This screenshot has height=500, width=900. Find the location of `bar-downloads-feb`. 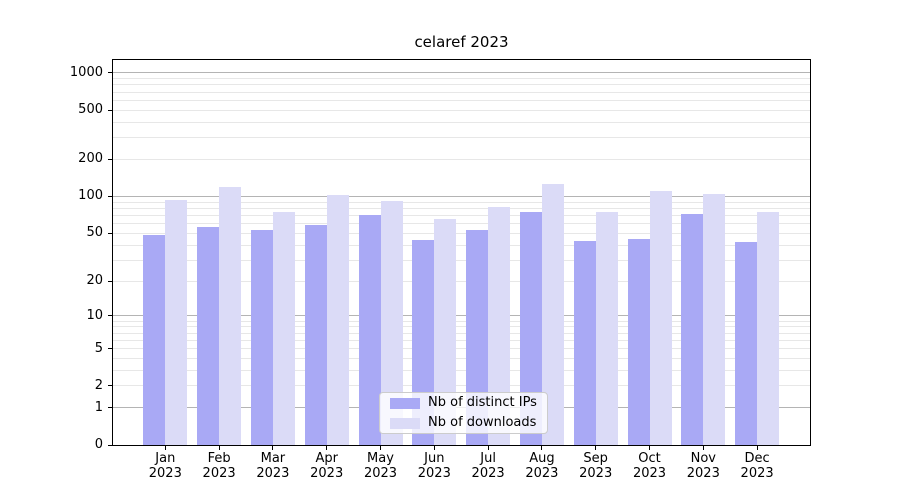

bar-downloads-feb is located at coordinates (230, 315).